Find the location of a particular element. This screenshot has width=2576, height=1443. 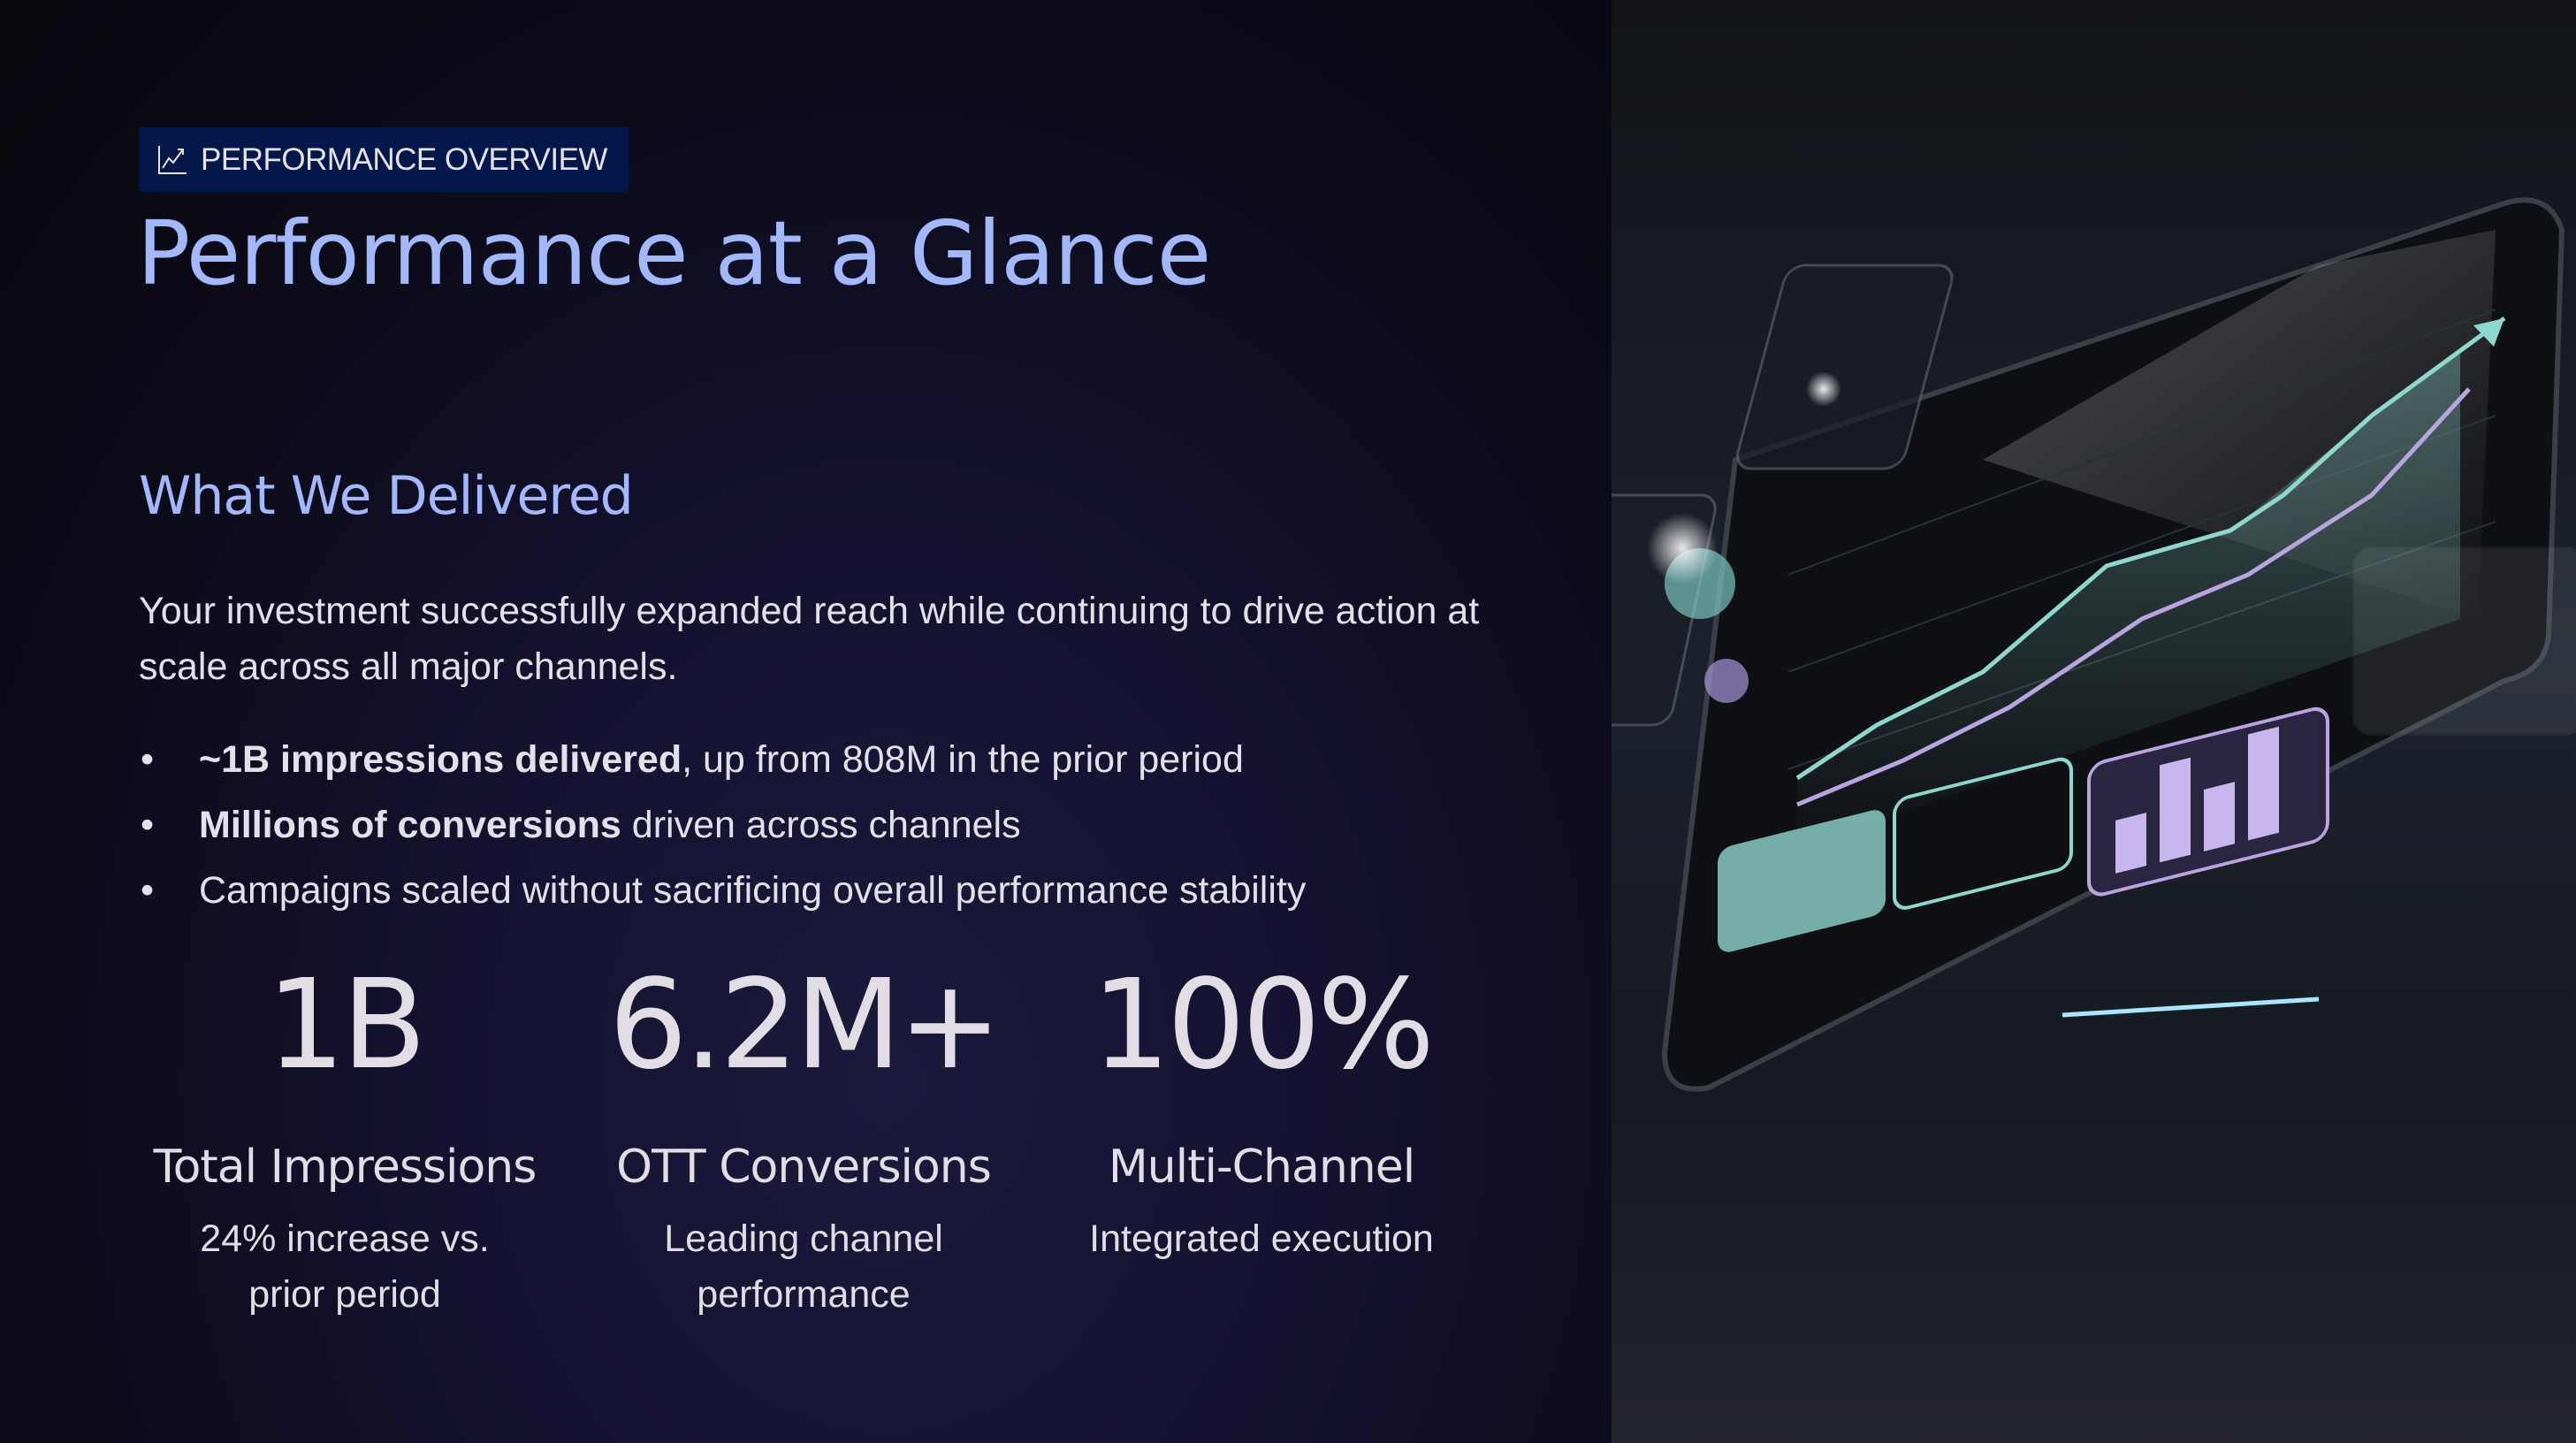

stat-label: Total Impressions is located at coordinates (345, 1167).